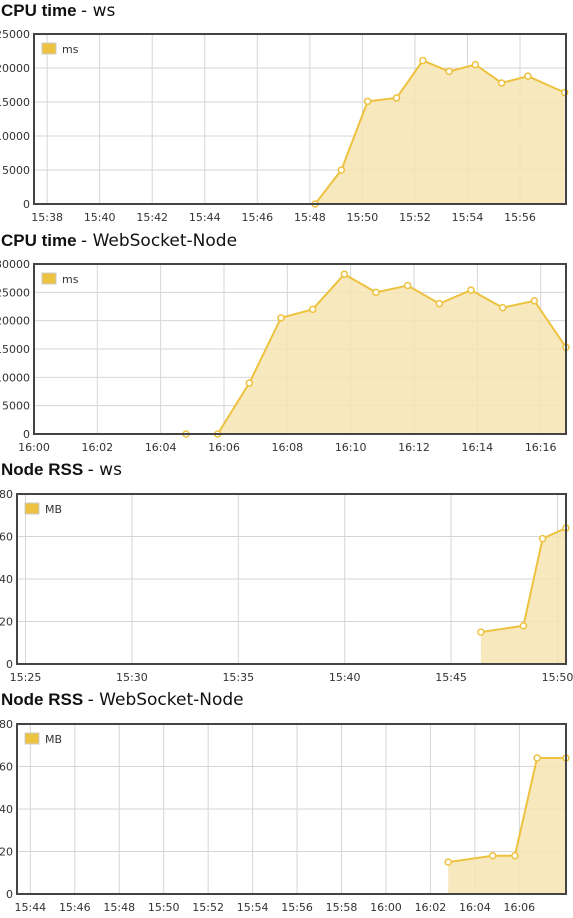  Describe the element at coordinates (42, 469) in the screenshot. I see `chart-title-main: Node RSS` at that location.